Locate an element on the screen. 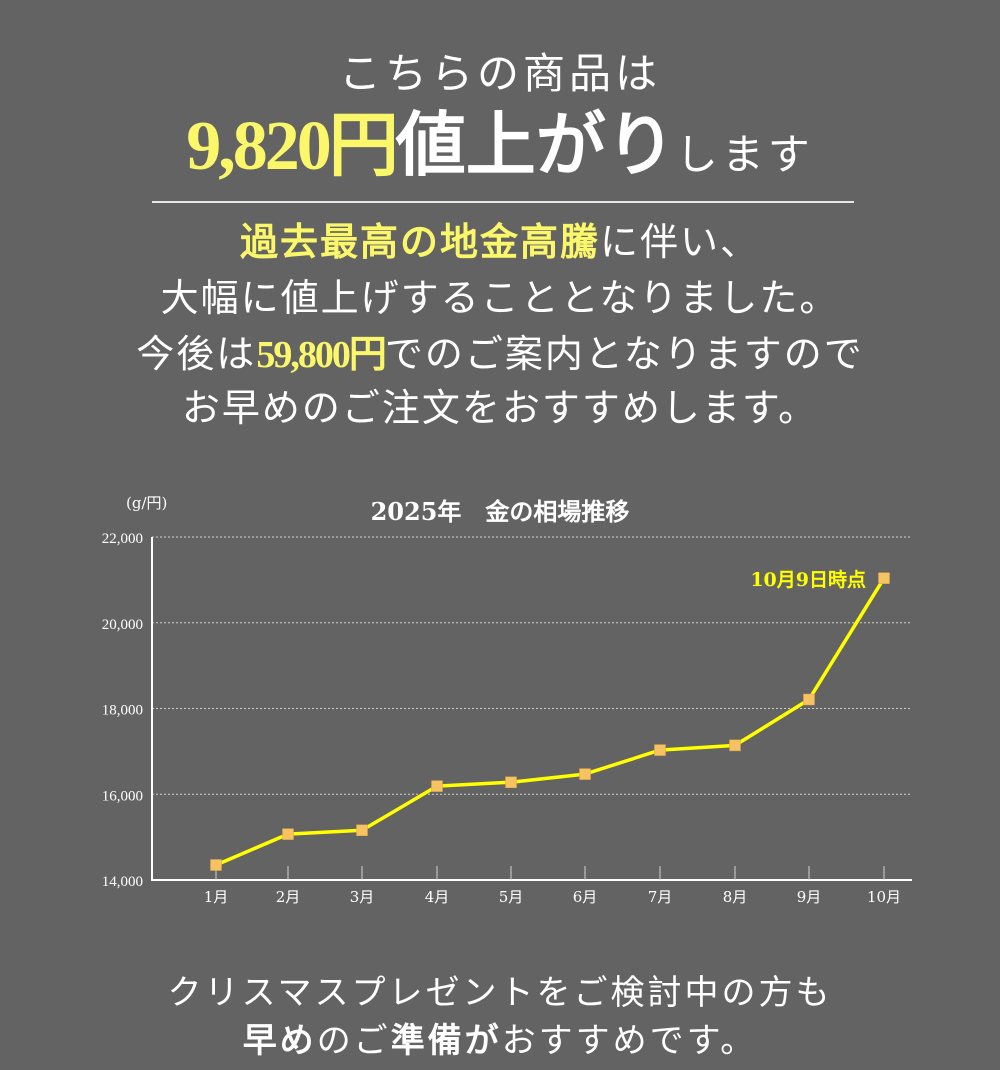  message-highlight: 過去最高の地金高騰 is located at coordinates (419, 241).